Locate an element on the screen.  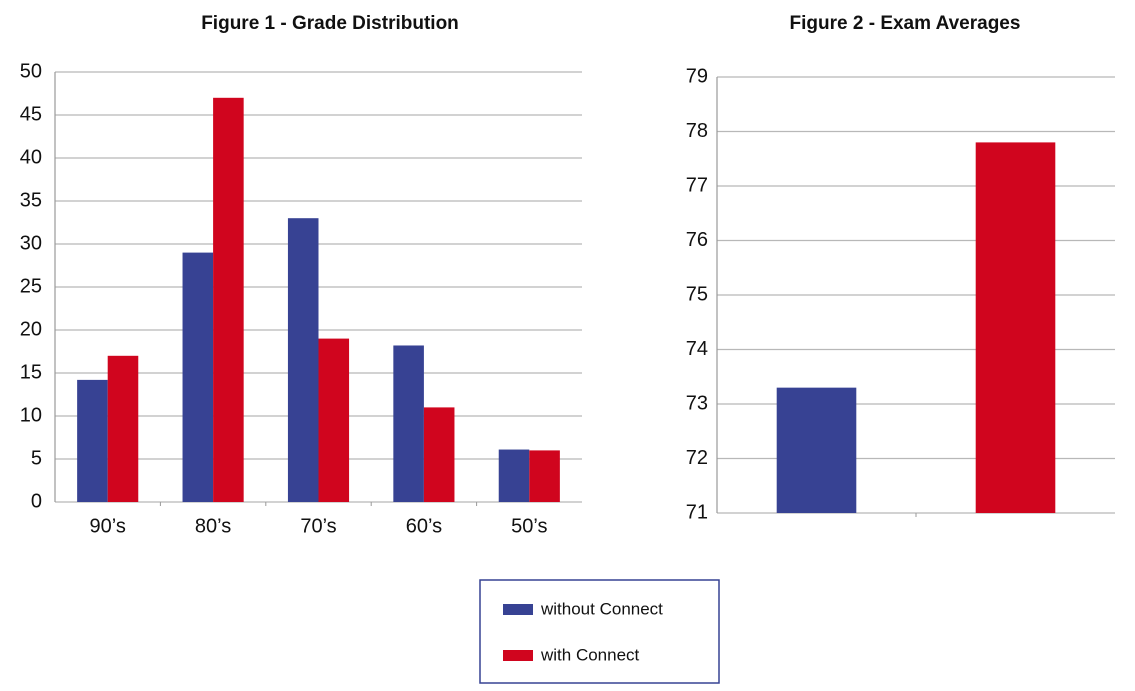
x-tick-label: 90’s is located at coordinates (108, 526).